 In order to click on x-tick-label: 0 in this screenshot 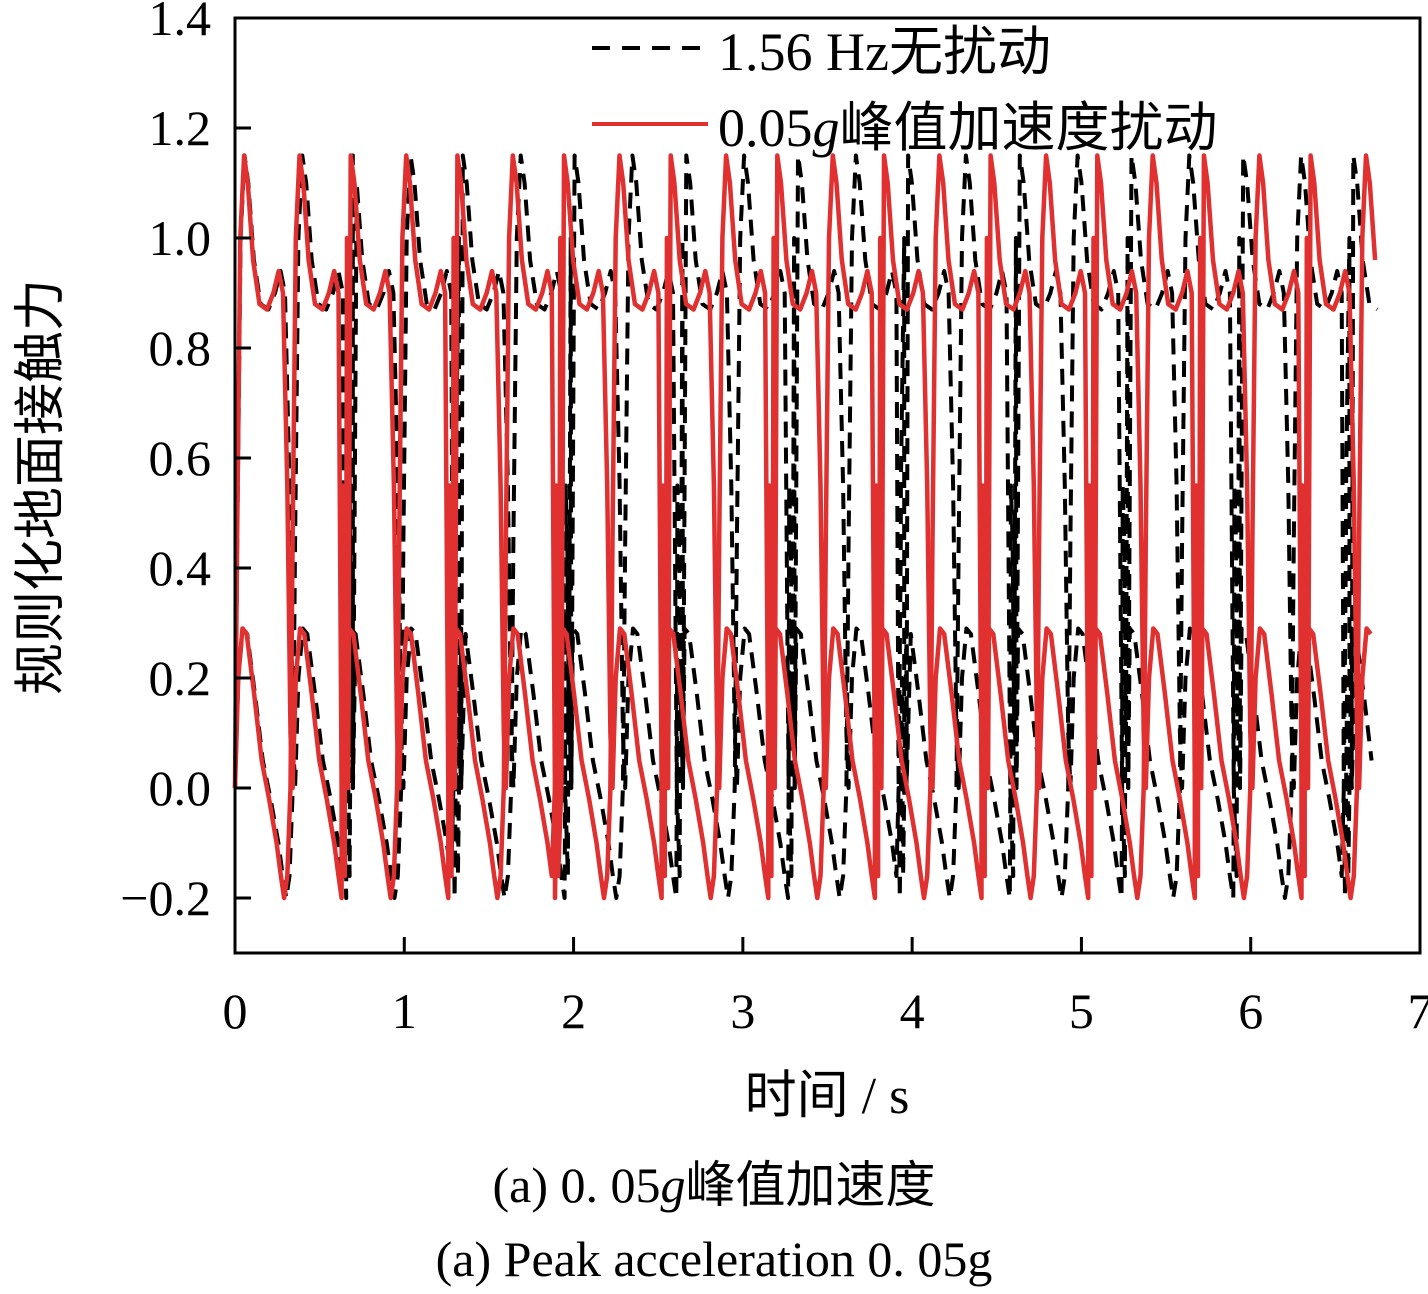, I will do `click(235, 1011)`.